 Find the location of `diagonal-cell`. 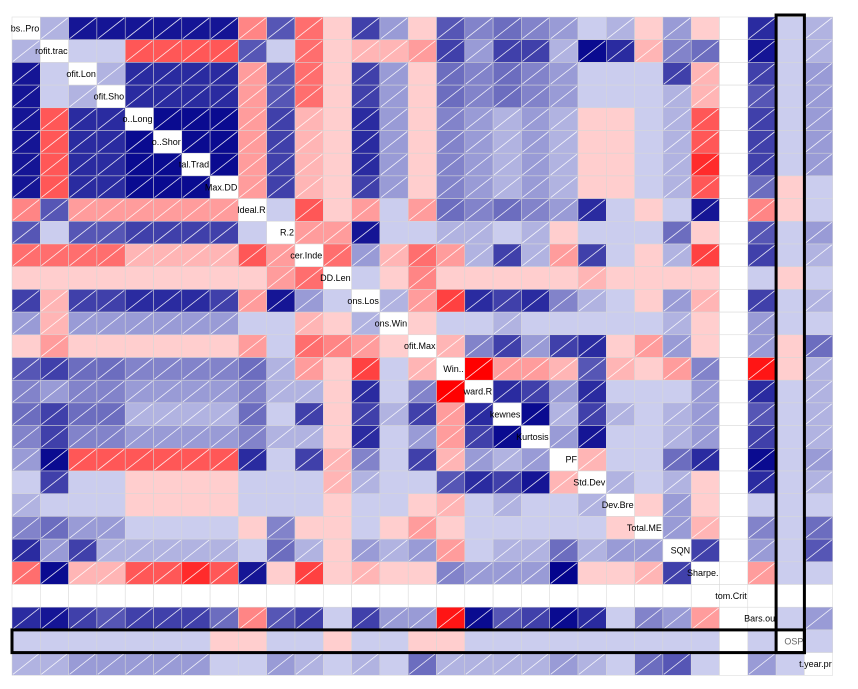

diagonal-cell is located at coordinates (818, 664).